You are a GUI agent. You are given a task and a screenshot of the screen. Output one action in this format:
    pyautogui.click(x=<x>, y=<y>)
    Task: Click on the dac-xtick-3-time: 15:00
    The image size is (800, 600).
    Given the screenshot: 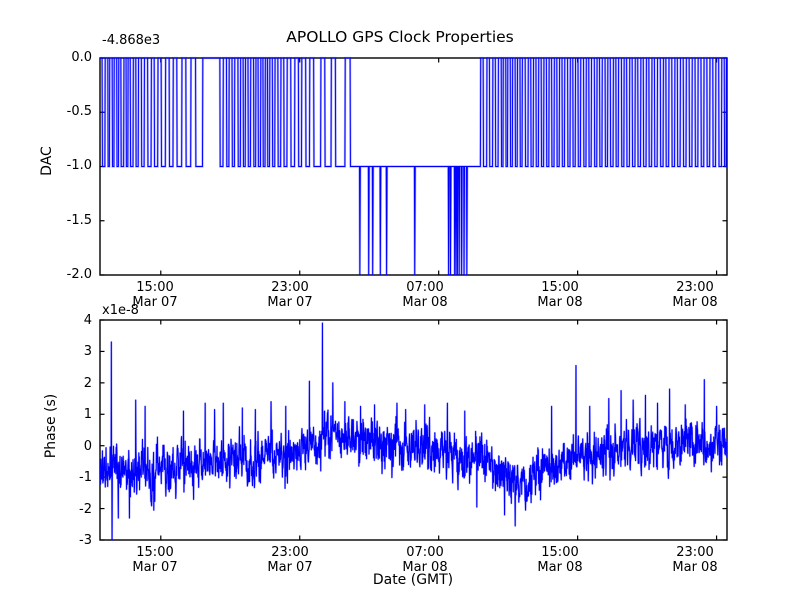 What is the action you would take?
    pyautogui.click(x=560, y=287)
    